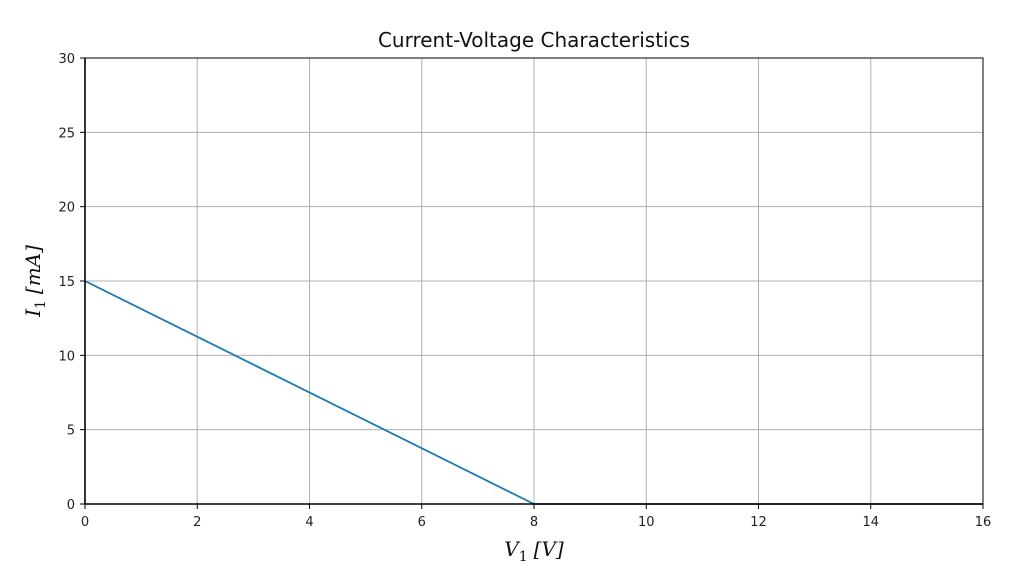 This screenshot has height=568, width=1023. What do you see at coordinates (33, 269) in the screenshot?
I see `y-axis-label-unit: [mA]` at bounding box center [33, 269].